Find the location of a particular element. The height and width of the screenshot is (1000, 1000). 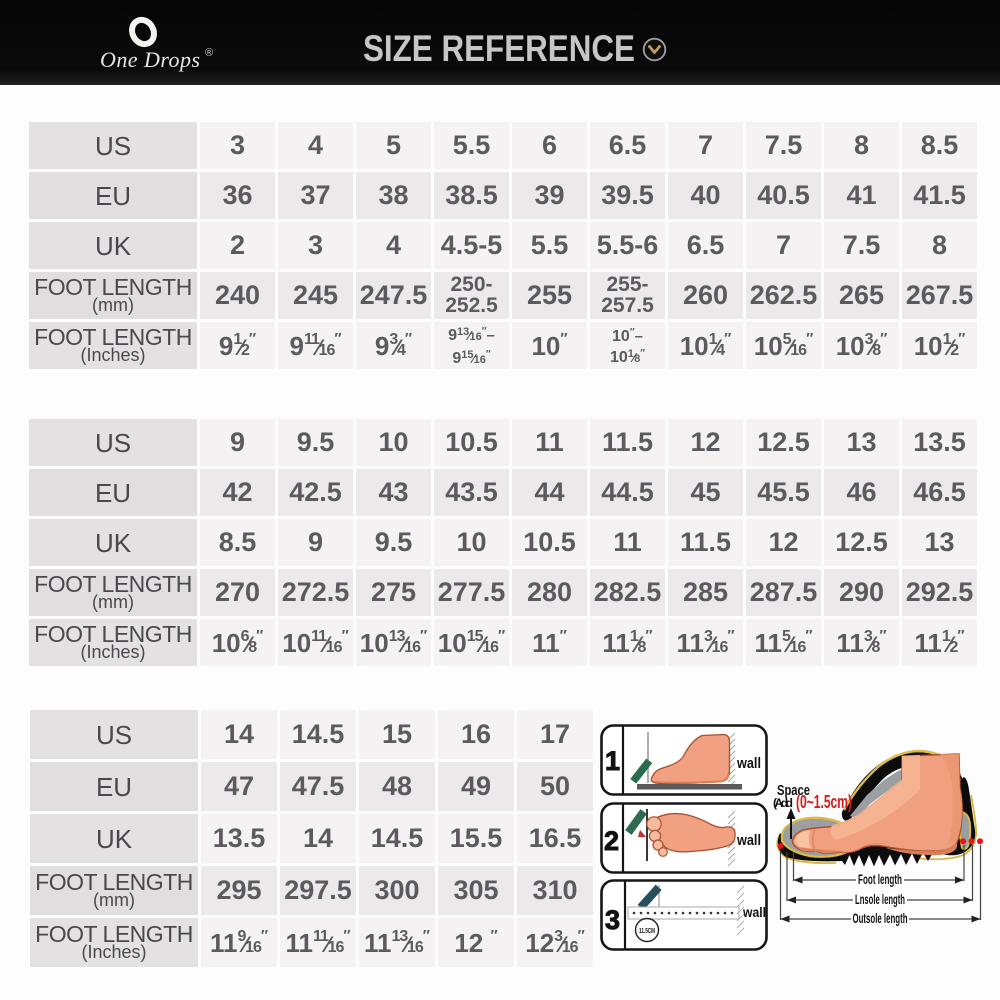

svg-text: Foot length is located at coordinates (880, 879).